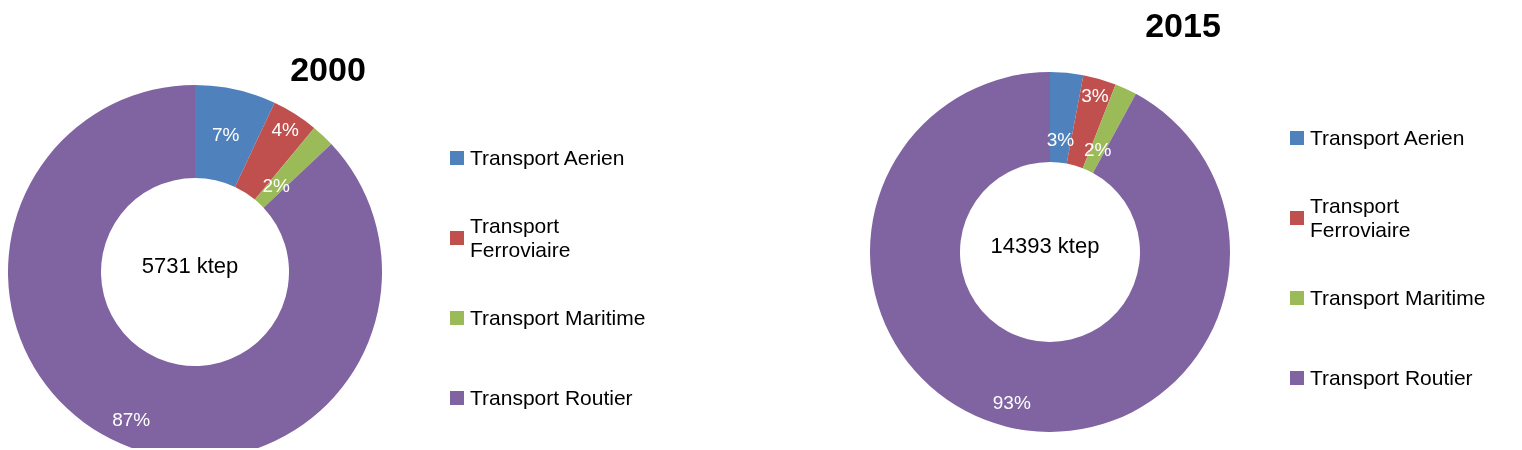 This screenshot has height=450, width=1522. I want to click on data-label: 7%, so click(225, 135).